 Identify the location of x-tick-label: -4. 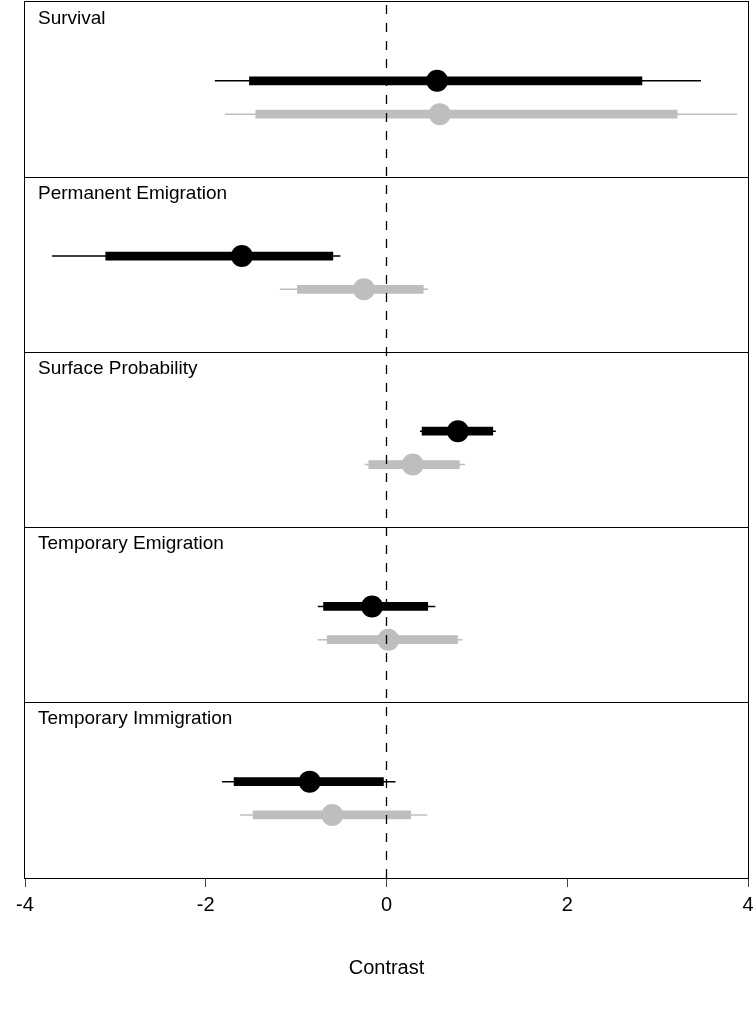
(25, 904).